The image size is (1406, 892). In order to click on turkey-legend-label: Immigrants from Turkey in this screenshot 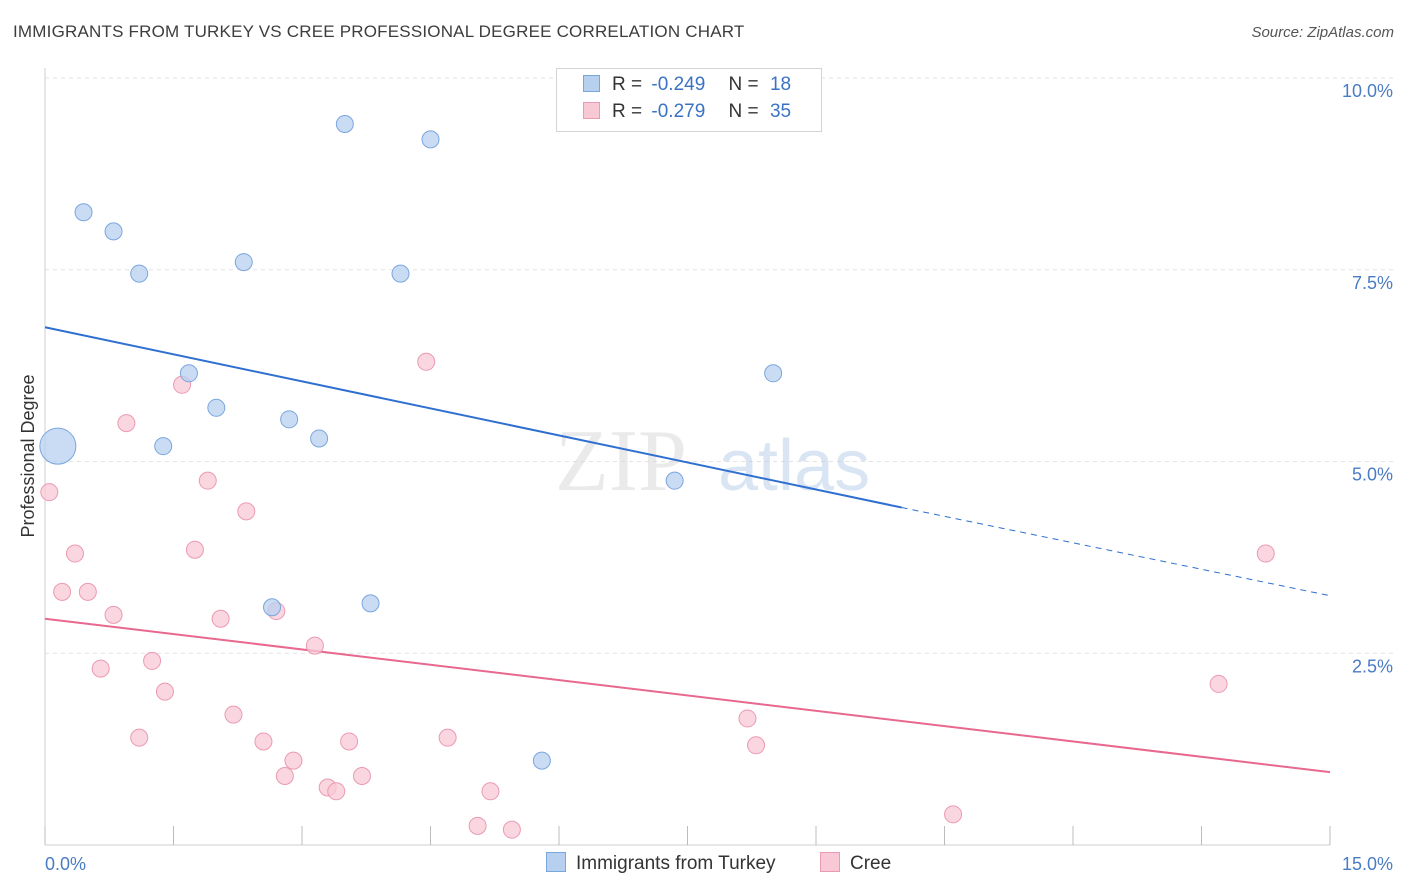, I will do `click(676, 863)`.